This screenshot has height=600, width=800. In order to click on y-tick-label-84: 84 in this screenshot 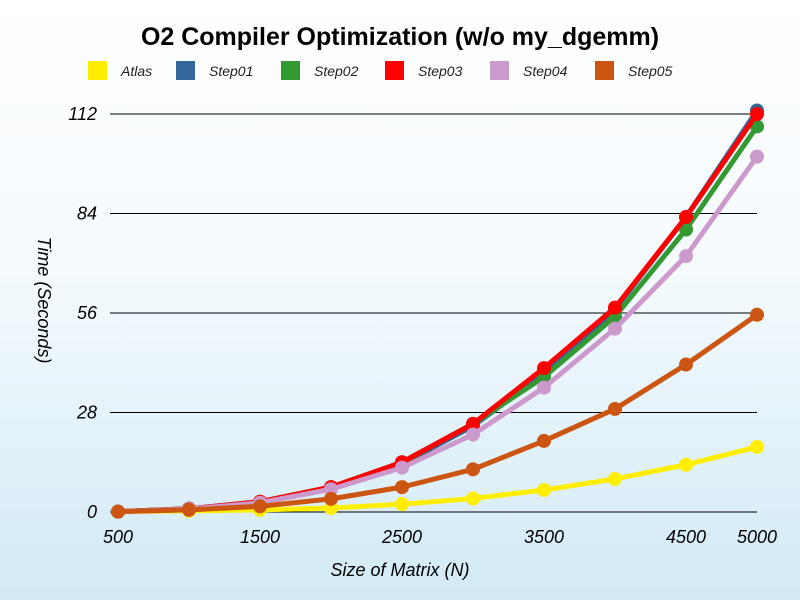, I will do `click(87, 214)`.